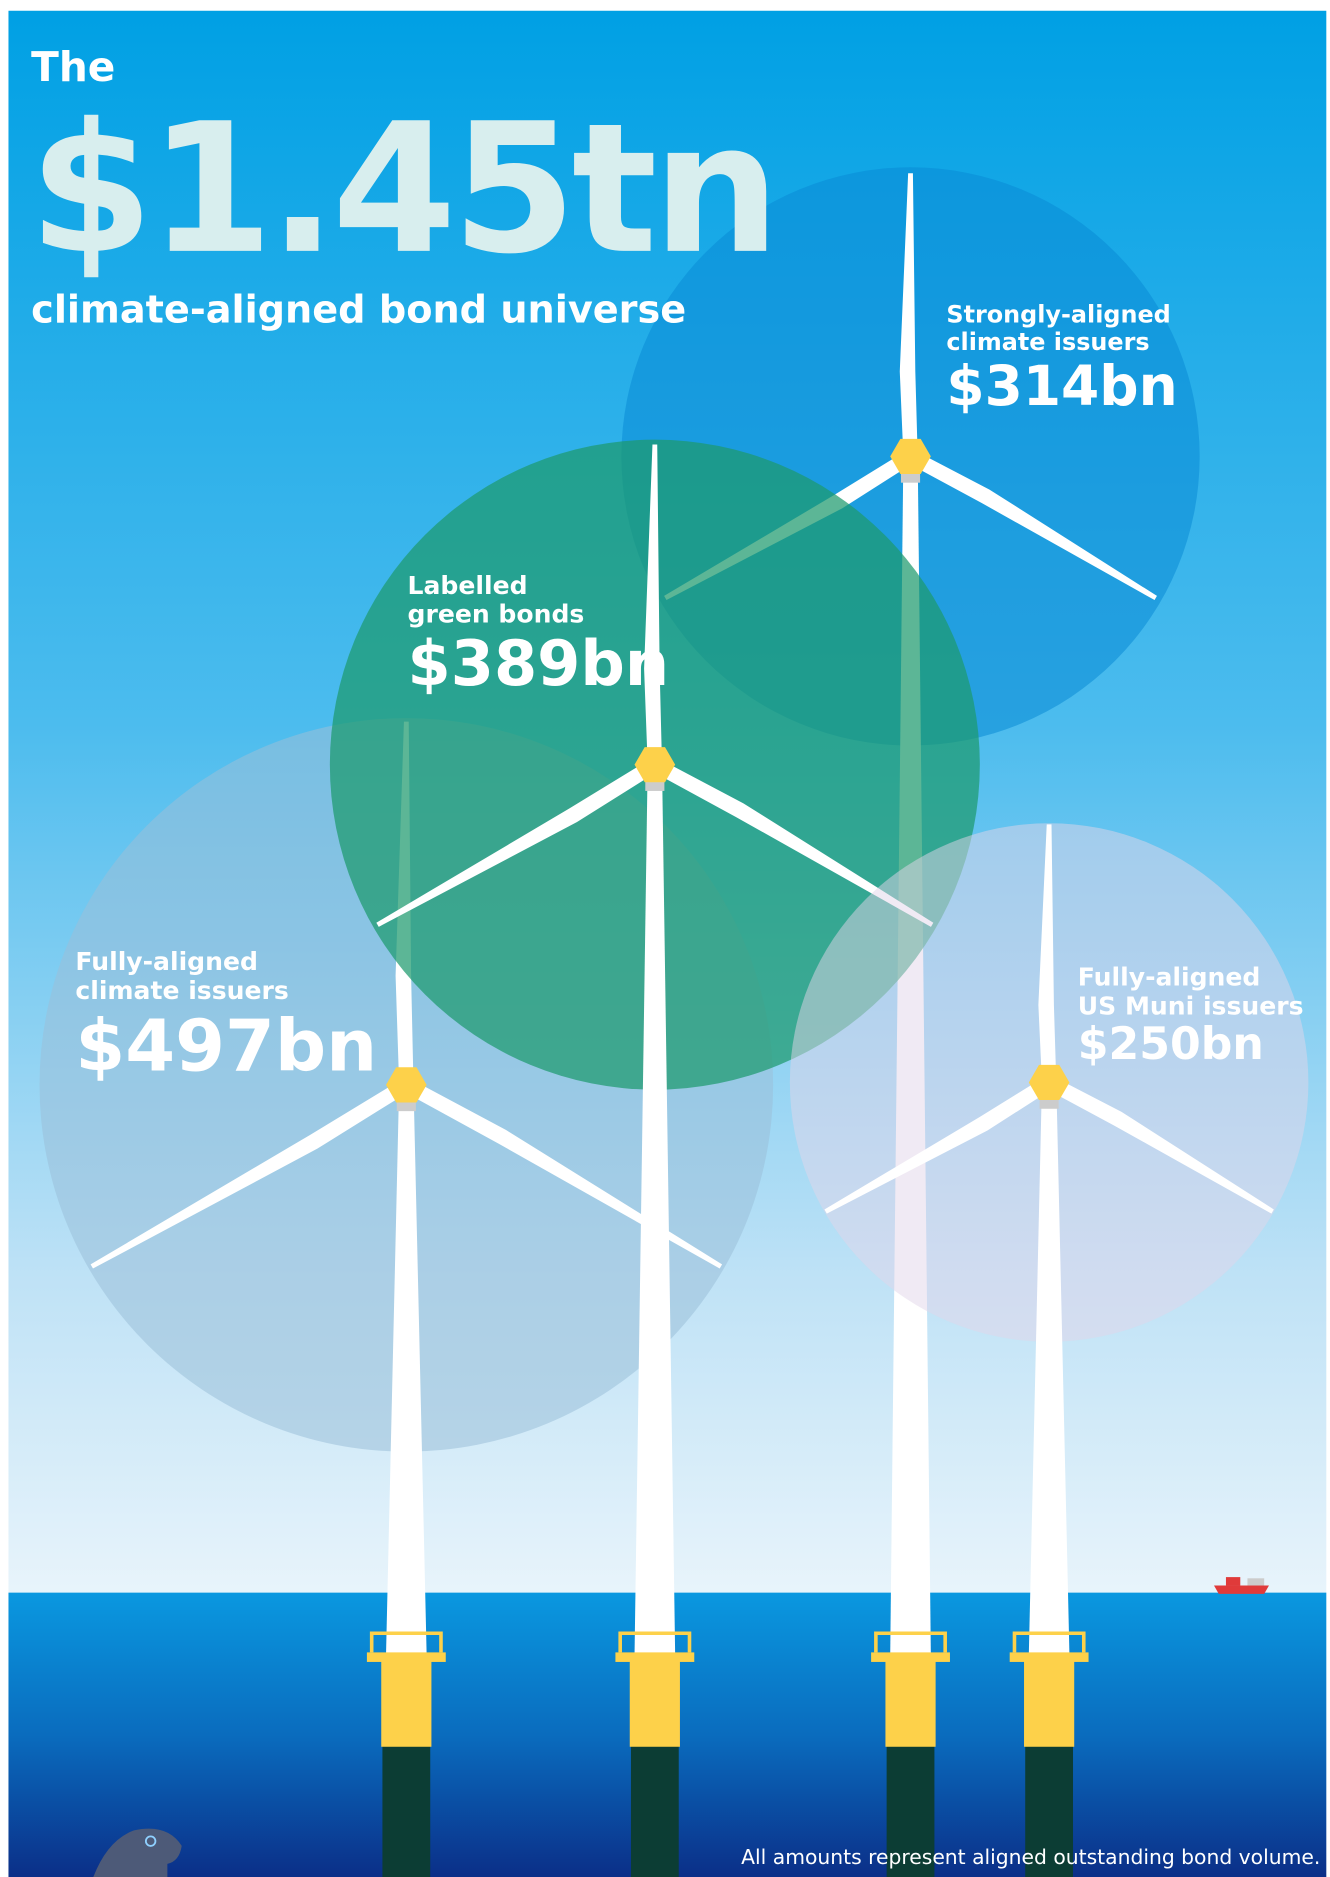 The image size is (1330, 1877). What do you see at coordinates (539, 663) in the screenshot?
I see `segment-amount: $389bn` at bounding box center [539, 663].